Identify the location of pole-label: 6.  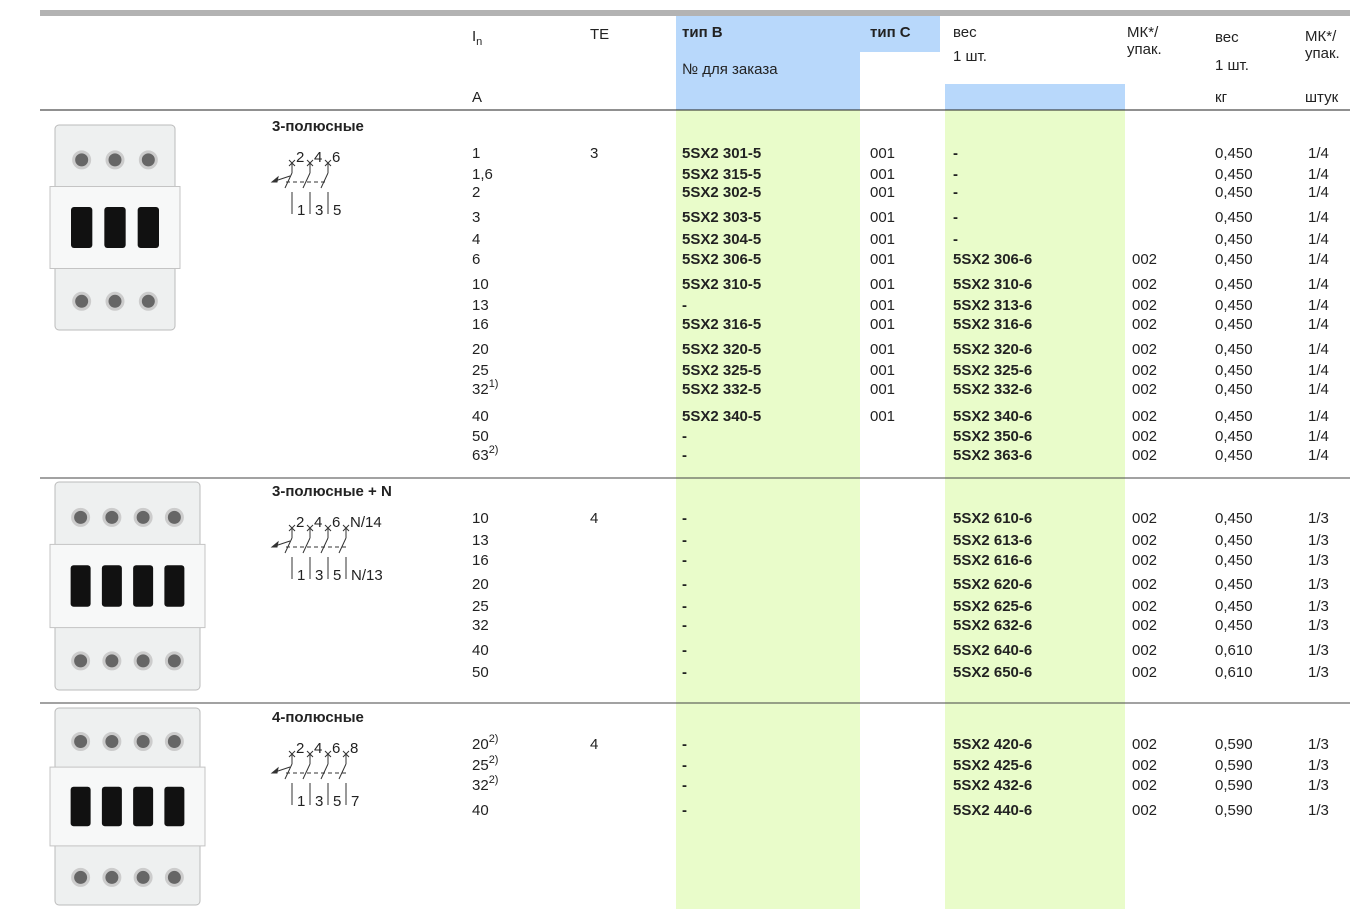
(336, 157).